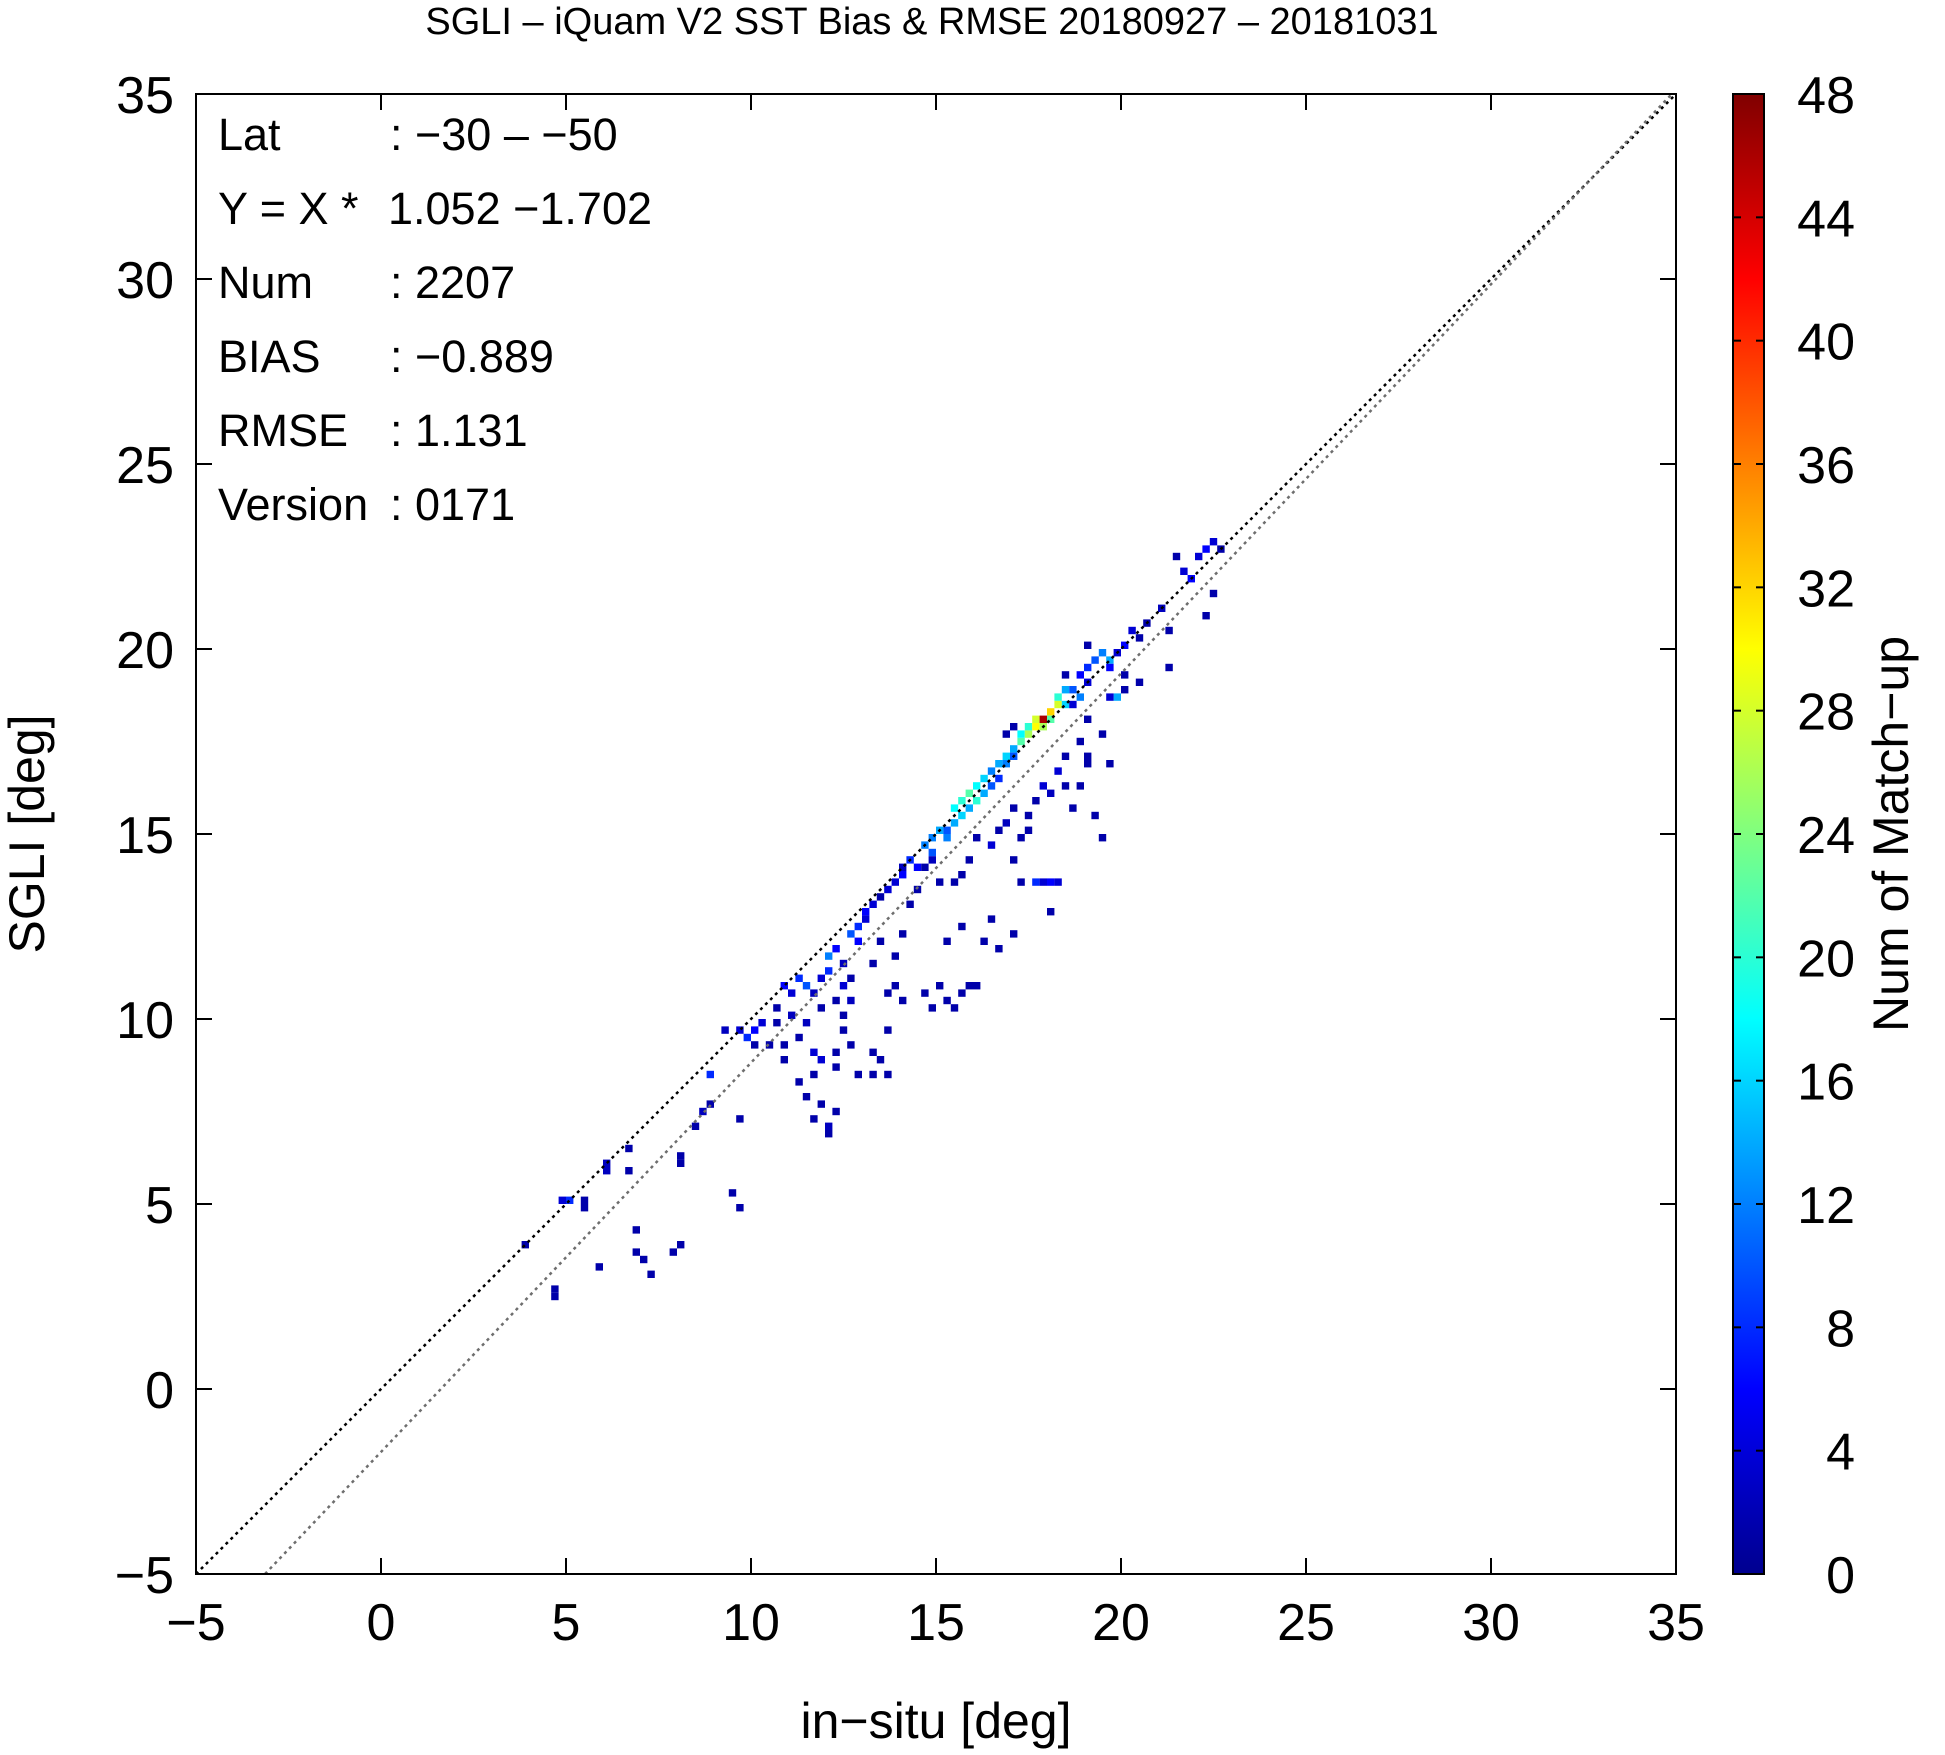  Describe the element at coordinates (249, 134) in the screenshot. I see `stats-label: Lat` at that location.